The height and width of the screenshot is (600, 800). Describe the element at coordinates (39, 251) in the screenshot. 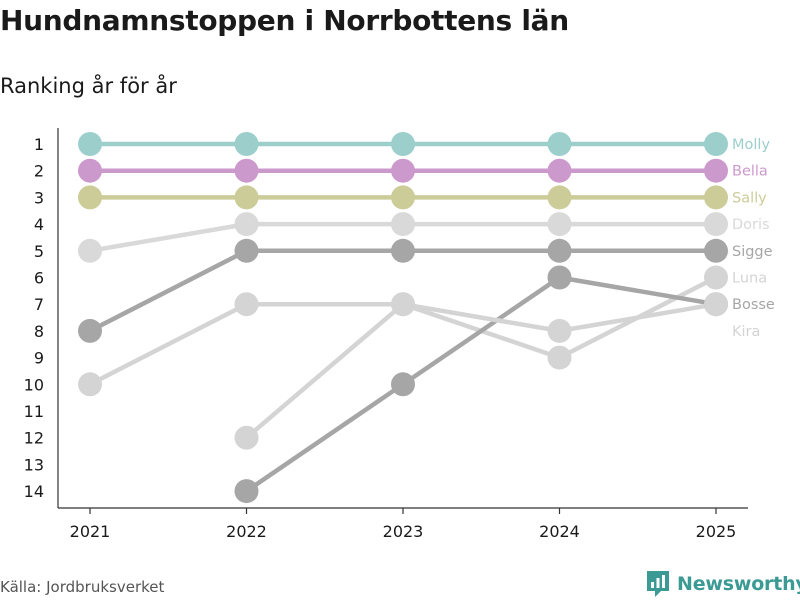

I see `y-tick-label-5: 5` at that location.